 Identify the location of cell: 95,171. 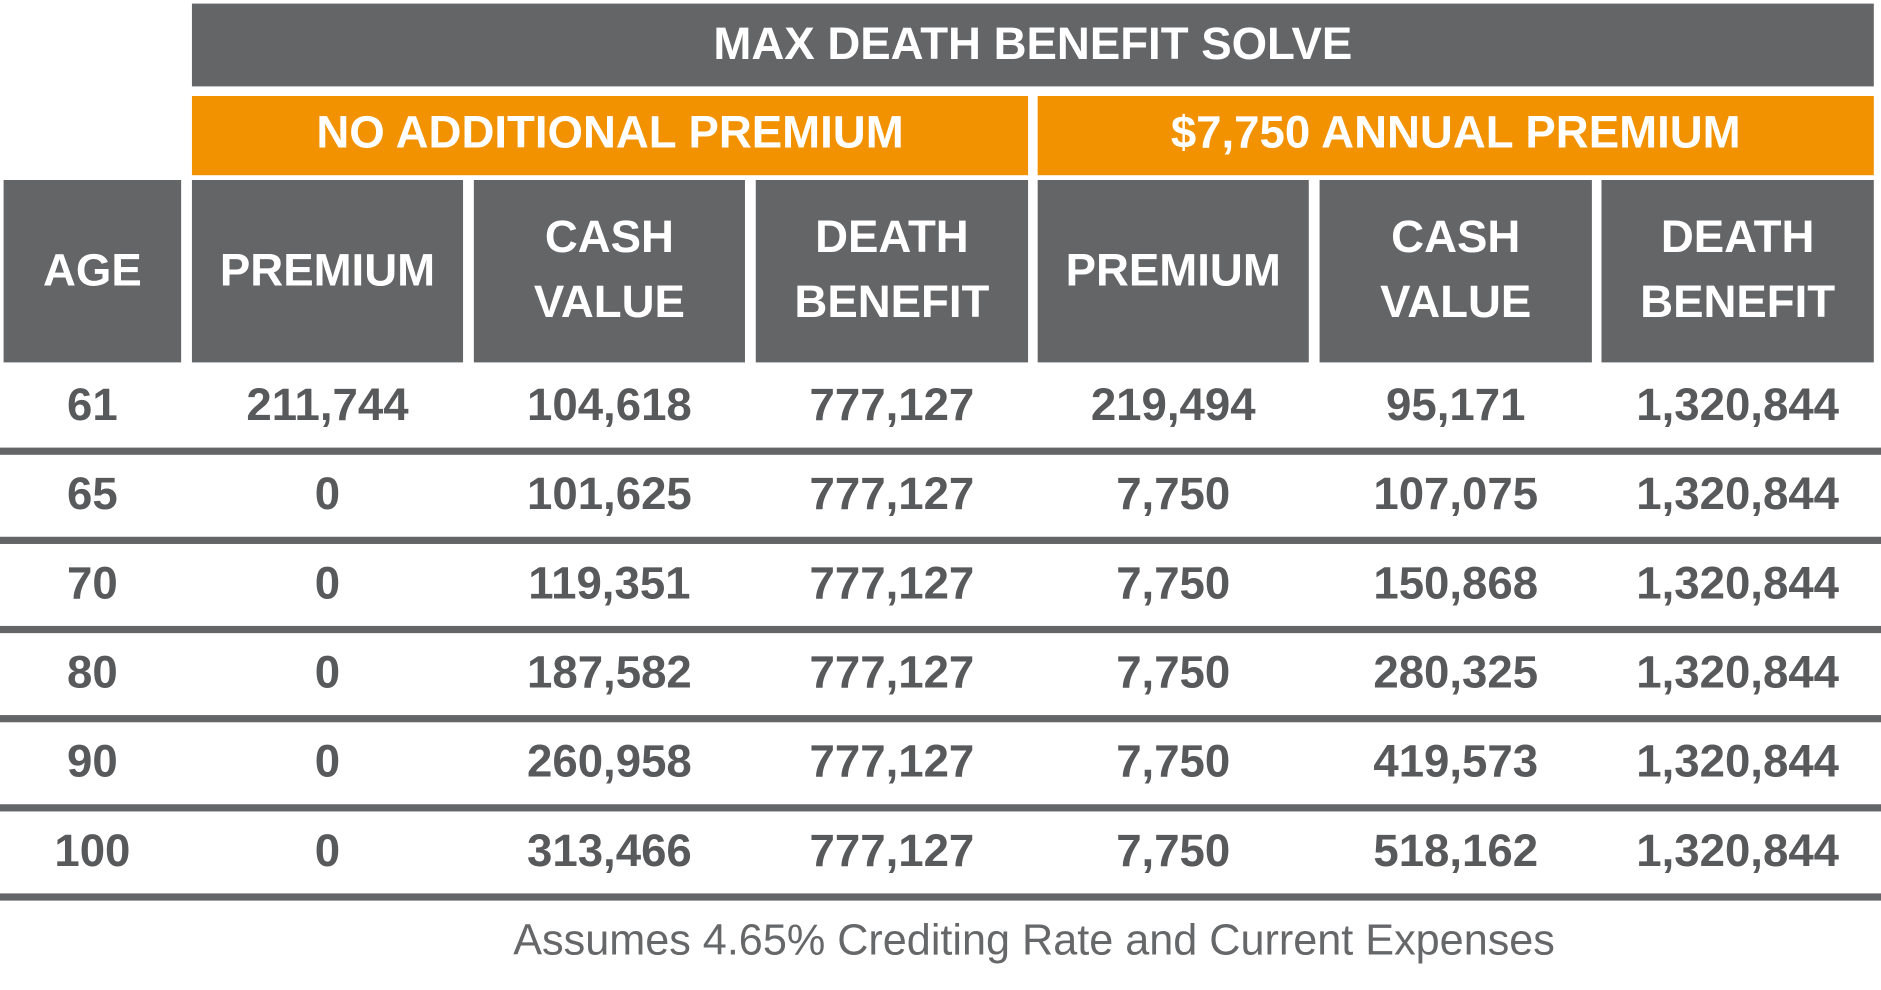
(1455, 404).